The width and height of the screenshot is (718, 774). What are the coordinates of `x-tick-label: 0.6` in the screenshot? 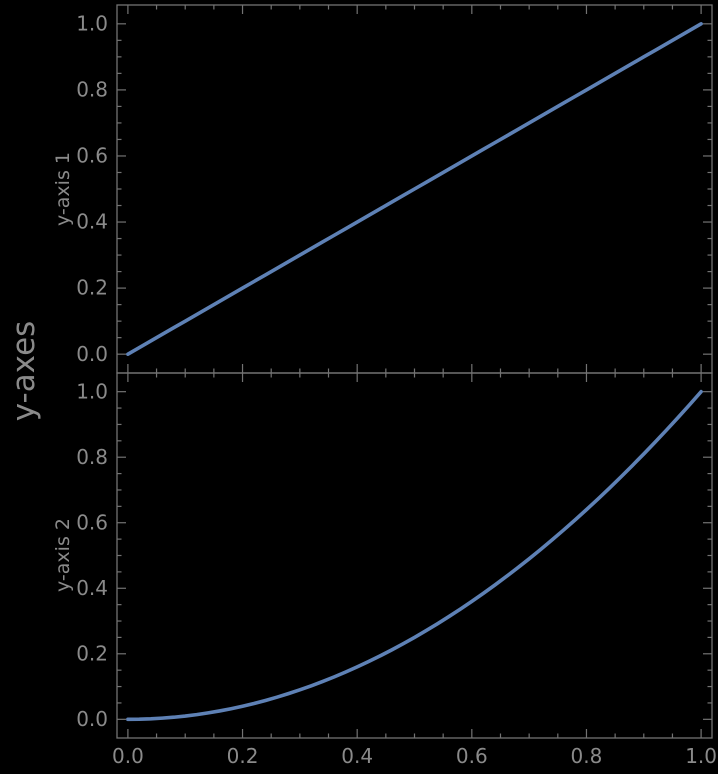 It's located at (472, 756).